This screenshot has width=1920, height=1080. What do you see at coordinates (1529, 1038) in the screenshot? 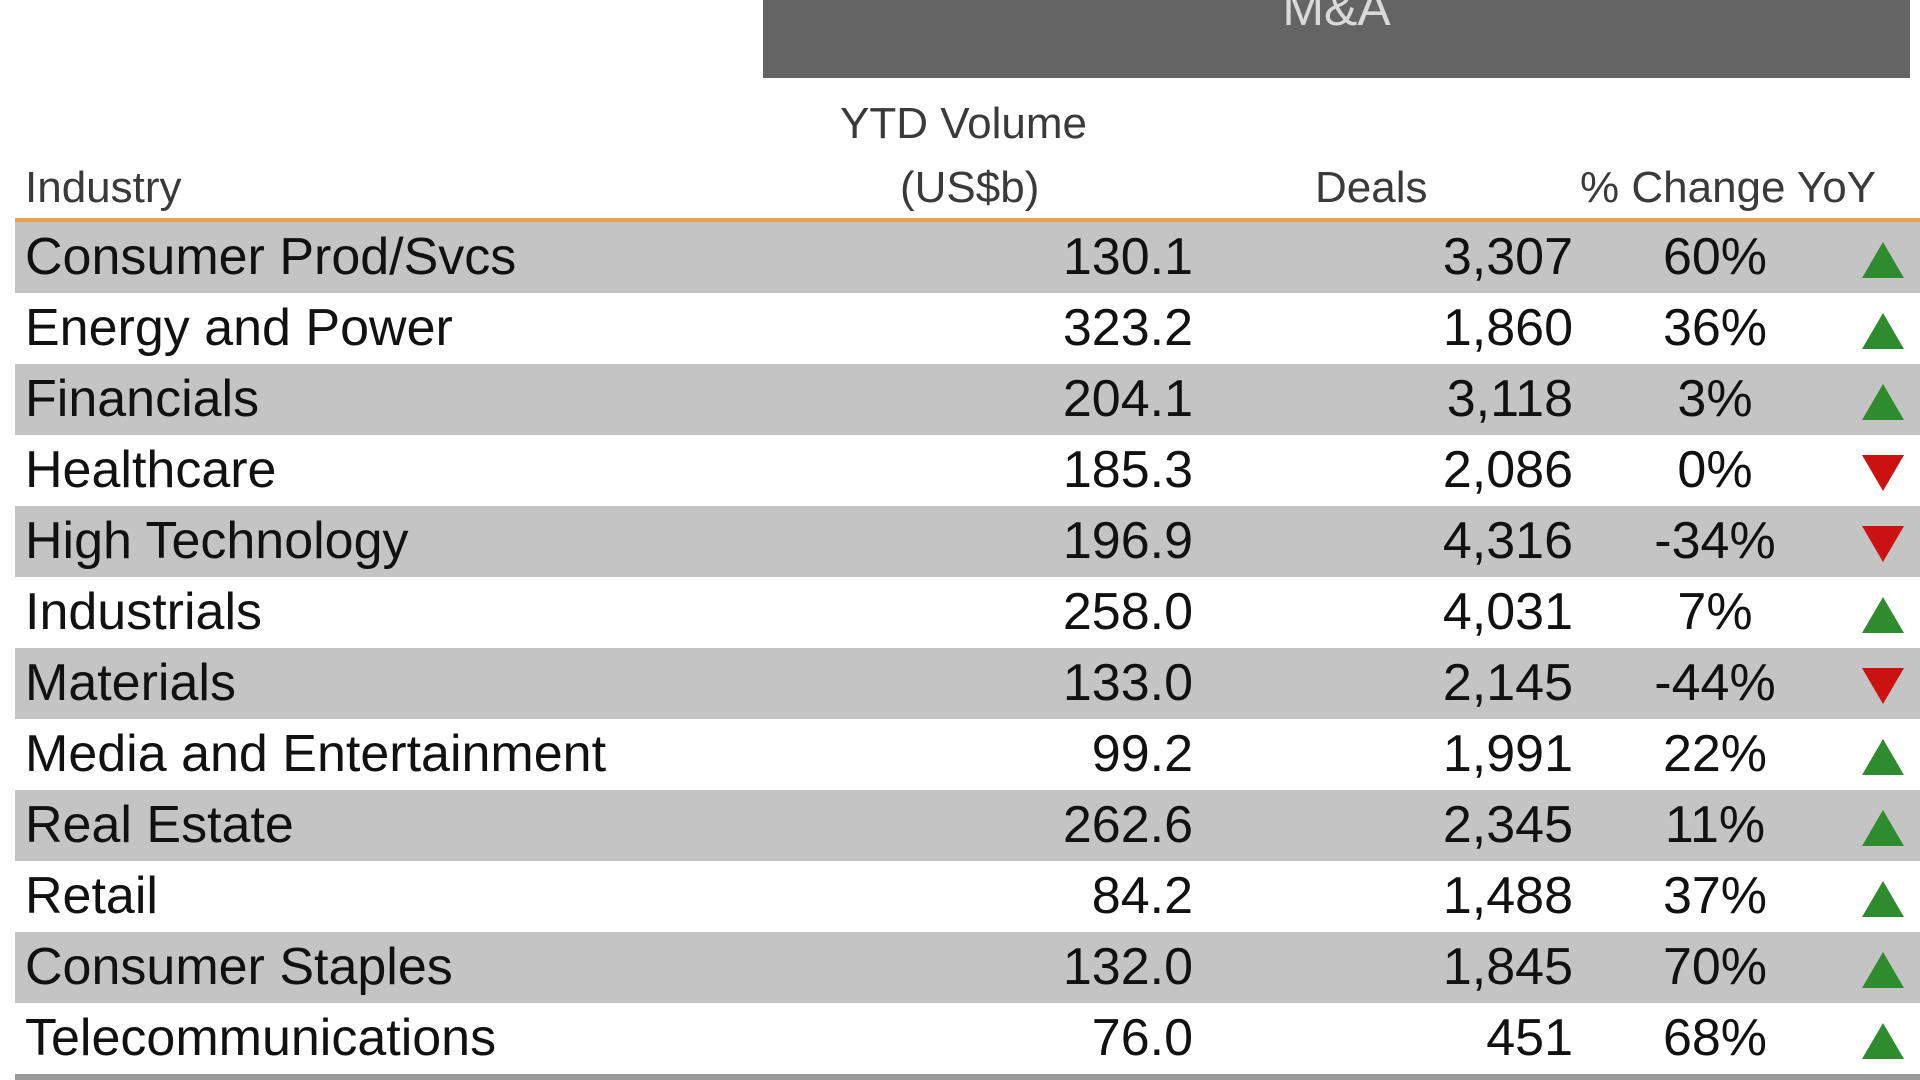
I see `deals-cell: 451` at bounding box center [1529, 1038].